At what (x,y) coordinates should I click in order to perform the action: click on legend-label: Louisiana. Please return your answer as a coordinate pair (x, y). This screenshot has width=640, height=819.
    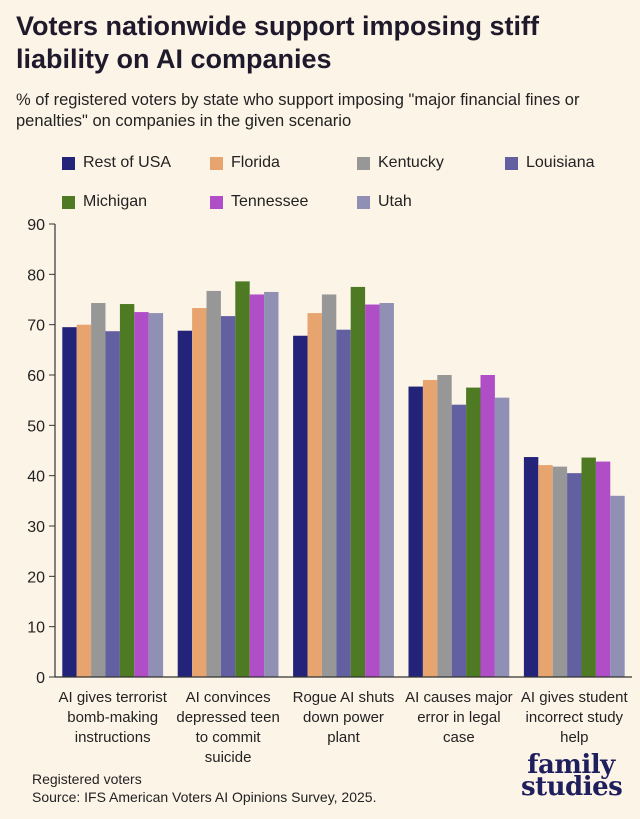
    Looking at the image, I should click on (560, 162).